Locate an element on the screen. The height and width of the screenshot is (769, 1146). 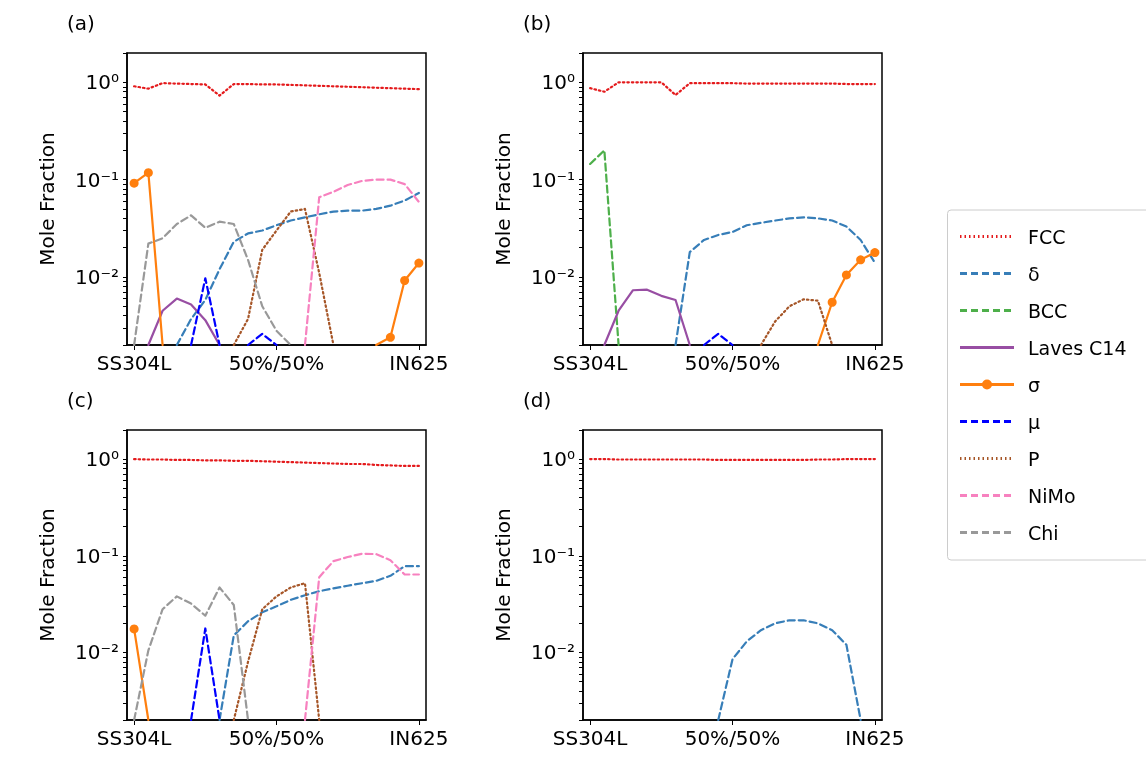
chart-title: (b) is located at coordinates (537, 23).